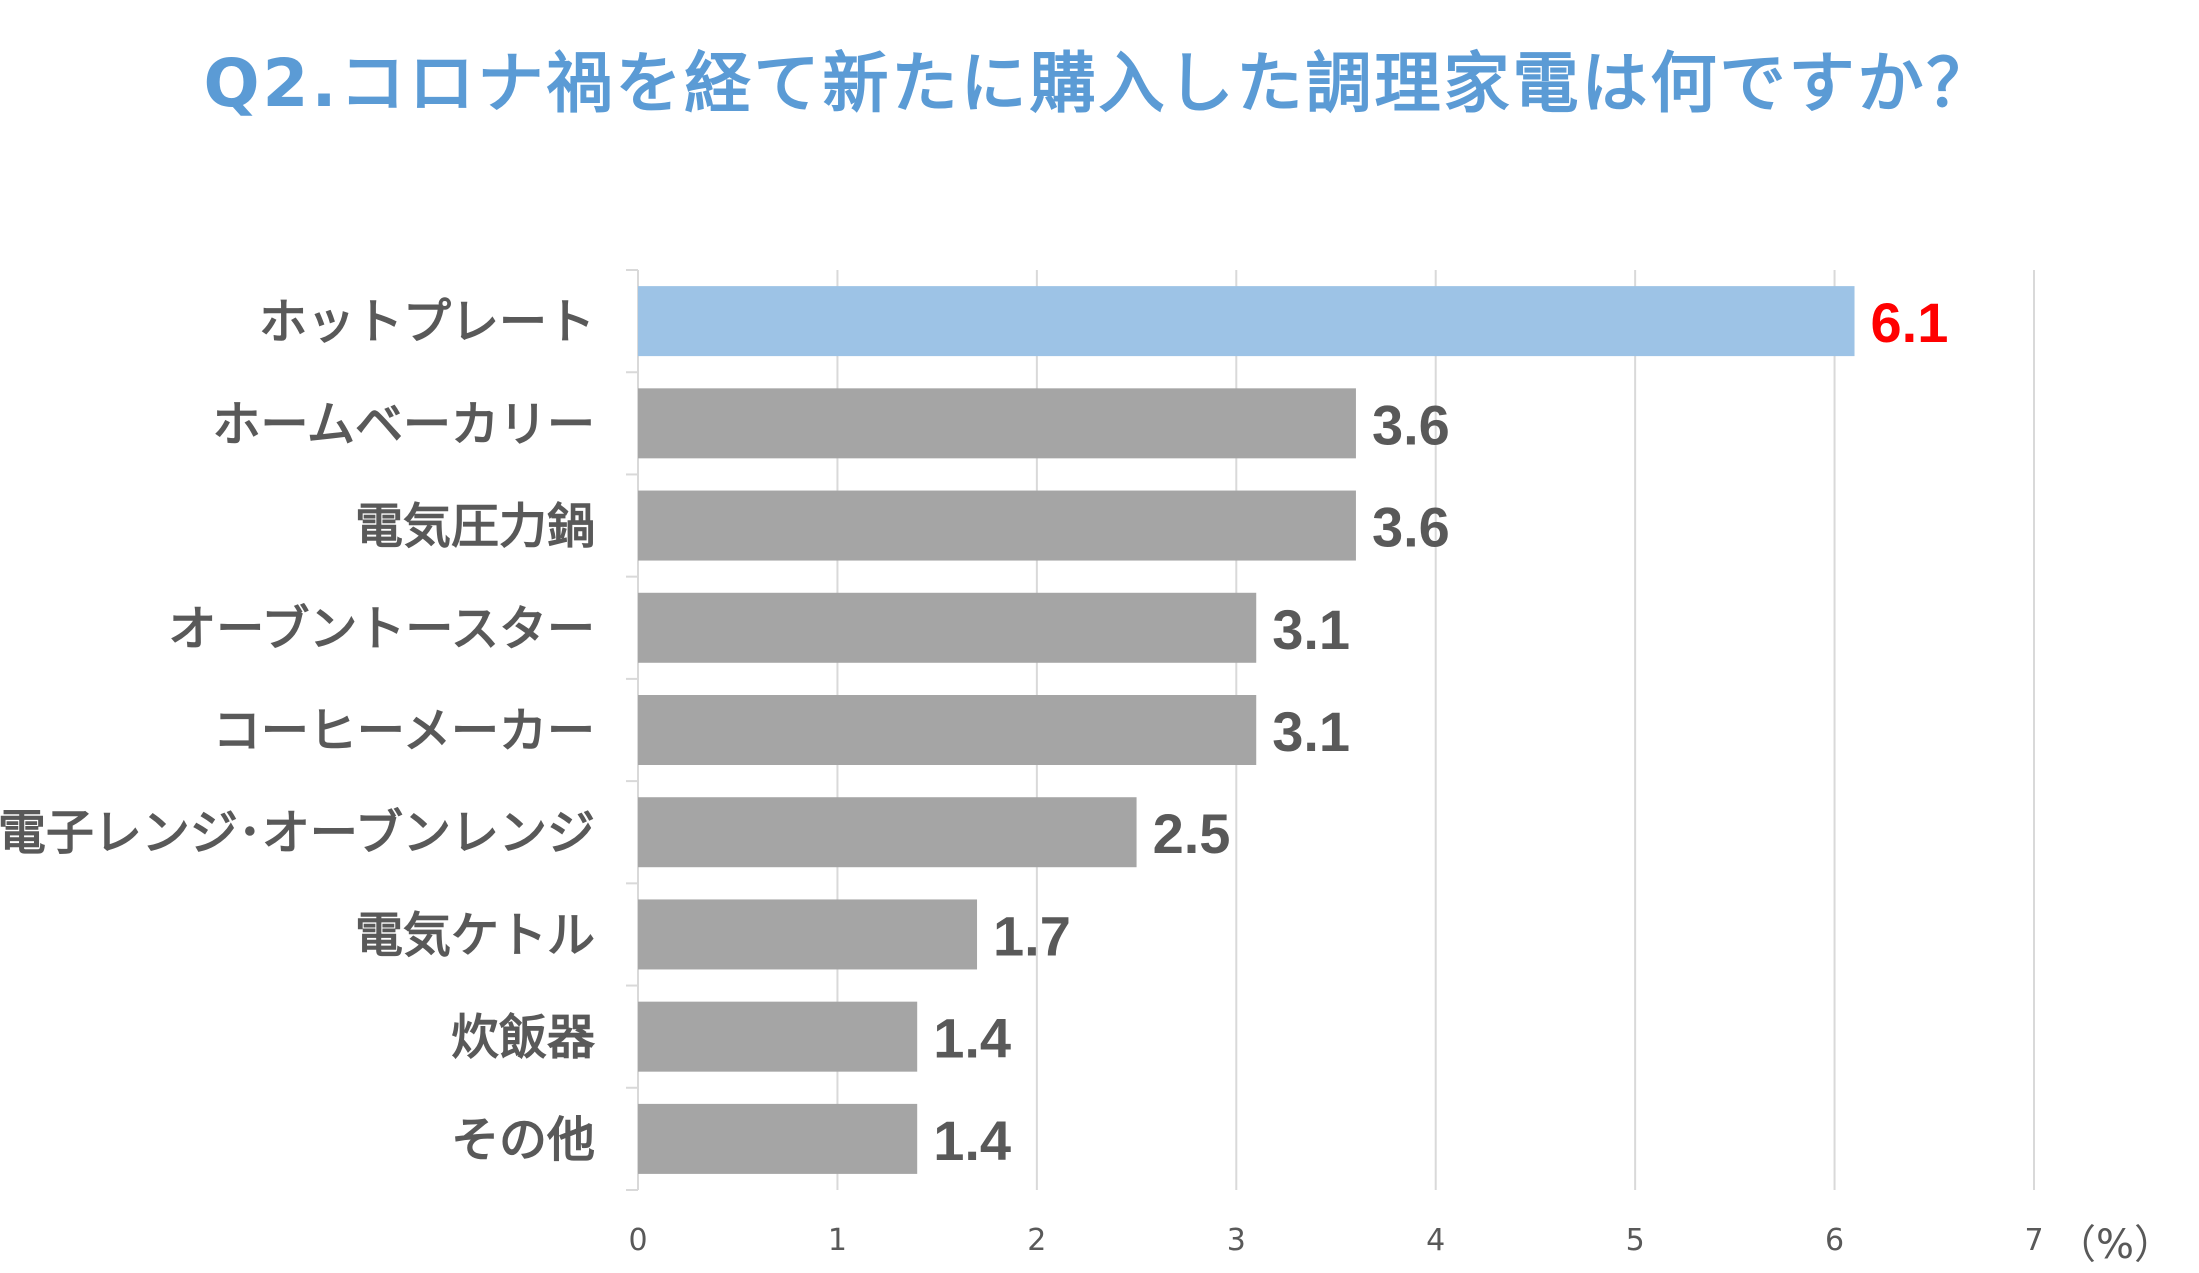  I want to click on x-tick-label: 4, so click(1435, 1240).